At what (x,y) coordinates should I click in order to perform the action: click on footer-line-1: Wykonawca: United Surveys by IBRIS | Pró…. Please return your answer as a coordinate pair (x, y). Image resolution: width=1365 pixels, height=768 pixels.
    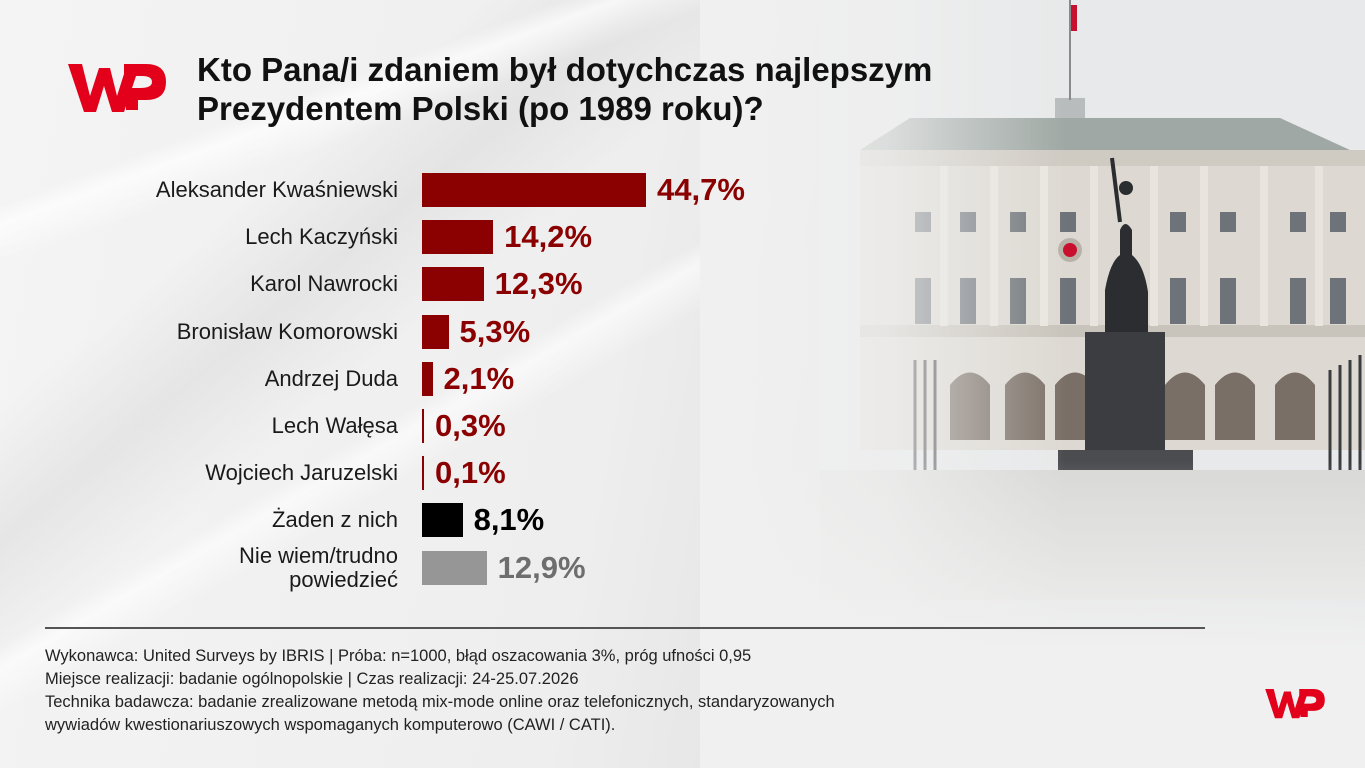
    Looking at the image, I should click on (398, 656).